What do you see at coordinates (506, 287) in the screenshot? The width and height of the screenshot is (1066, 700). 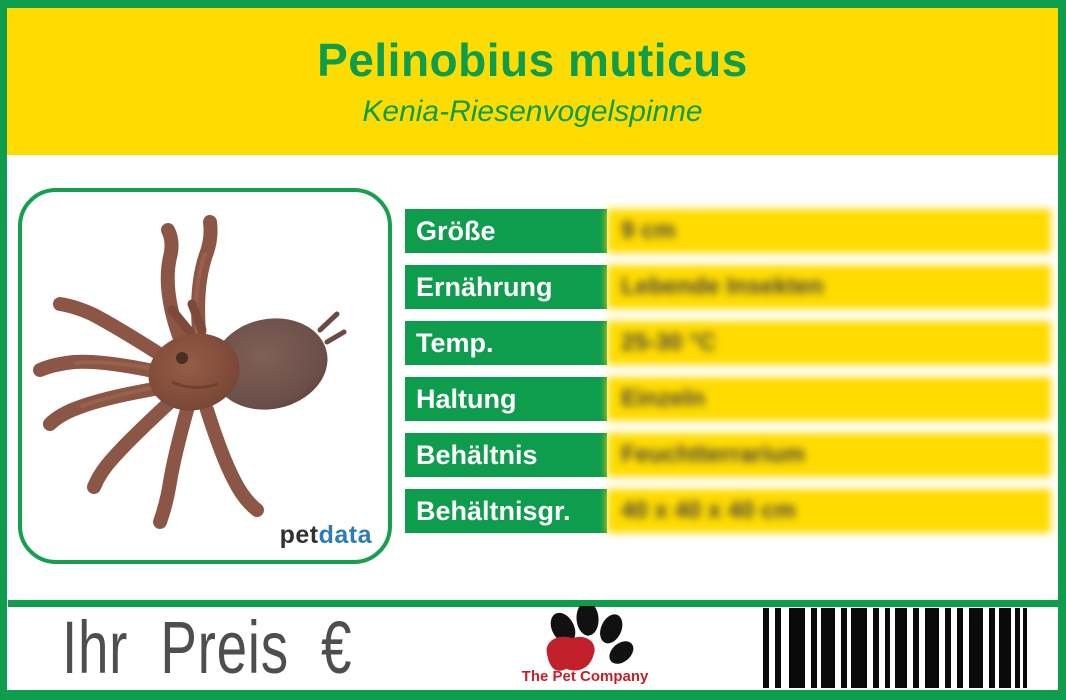 I see `row-label: Ernährung` at bounding box center [506, 287].